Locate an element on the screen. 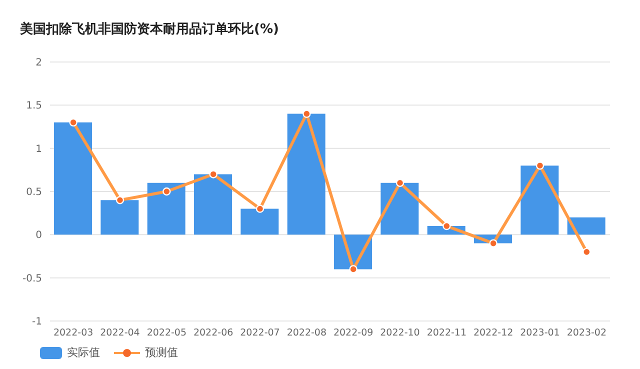 The image size is (640, 369). x-tick-label: 2023-02 is located at coordinates (586, 333).